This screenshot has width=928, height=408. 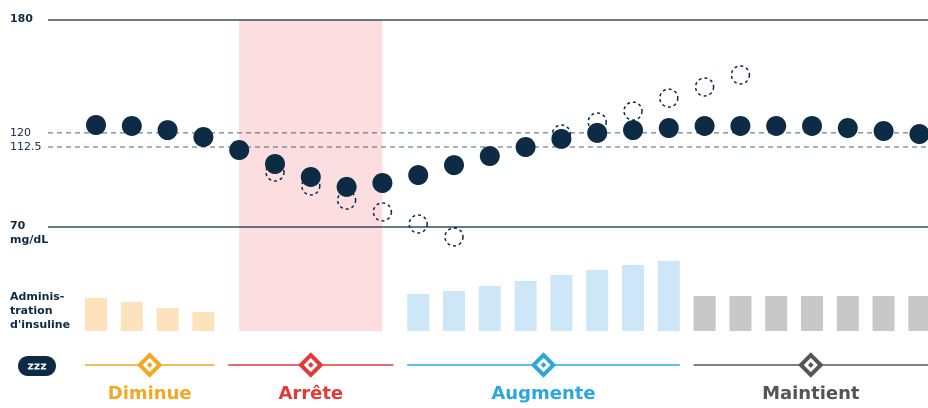 What do you see at coordinates (18, 225) in the screenshot?
I see `y-tick-label: 70` at bounding box center [18, 225].